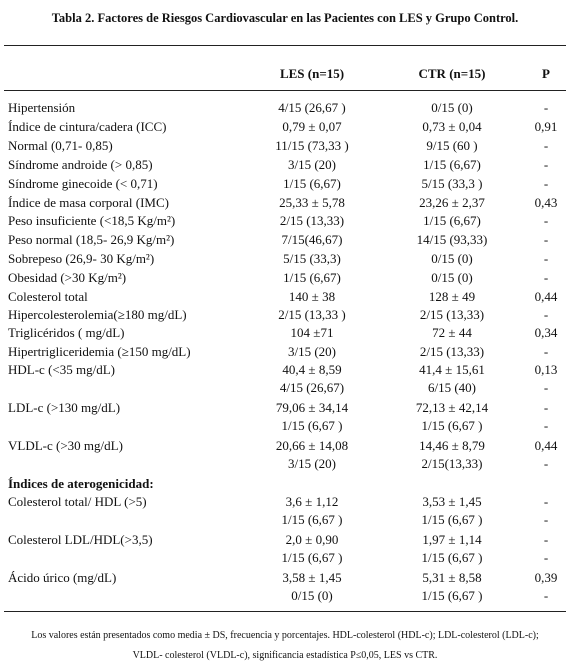 The image size is (570, 672). Describe the element at coordinates (99, 351) in the screenshot. I see `row-label: Hipertrigliceridemia (≥150 mg/dL)` at that location.